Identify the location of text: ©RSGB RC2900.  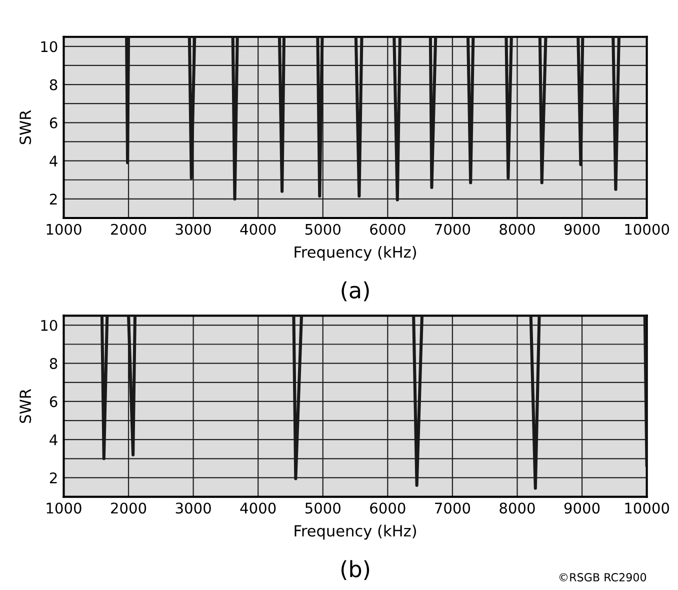
(602, 577).